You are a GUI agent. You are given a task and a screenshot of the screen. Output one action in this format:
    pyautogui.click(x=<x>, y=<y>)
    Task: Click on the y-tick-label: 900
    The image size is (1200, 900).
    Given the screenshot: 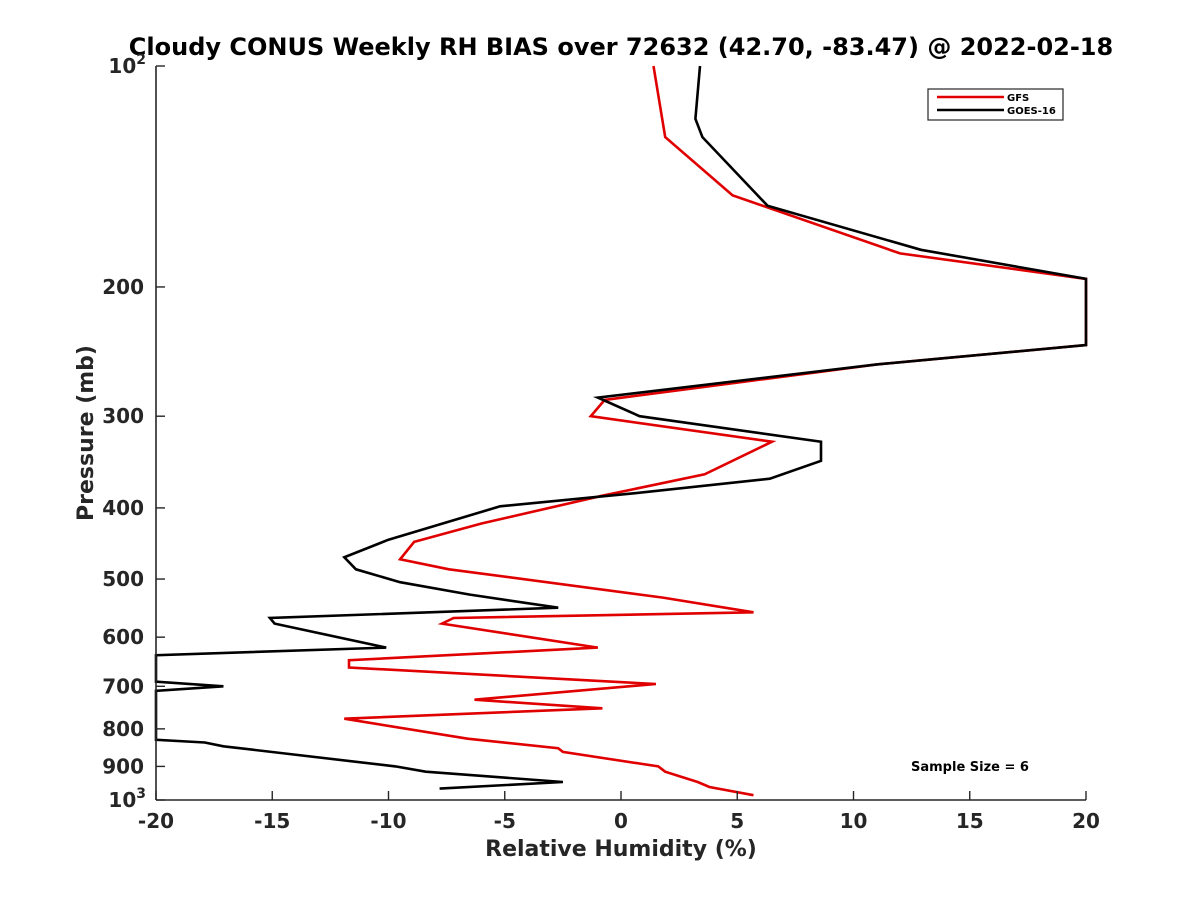 What is the action you would take?
    pyautogui.click(x=123, y=766)
    